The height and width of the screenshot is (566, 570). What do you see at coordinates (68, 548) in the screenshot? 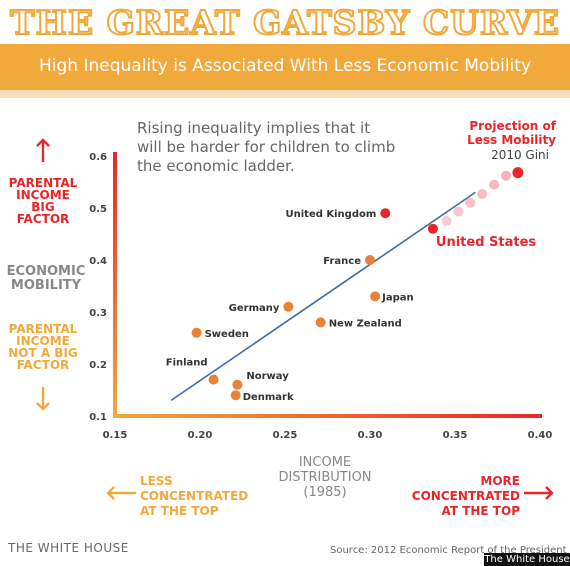
I see `footer-source: THE WHITE HOUSE` at bounding box center [68, 548].